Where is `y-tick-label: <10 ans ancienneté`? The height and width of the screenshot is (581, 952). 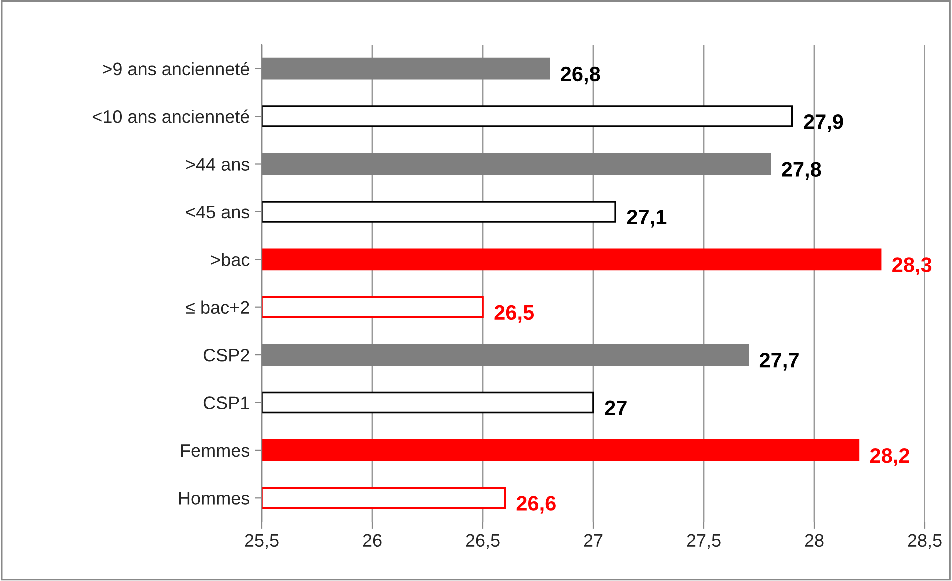 y-tick-label: <10 ans ancienneté is located at coordinates (171, 117).